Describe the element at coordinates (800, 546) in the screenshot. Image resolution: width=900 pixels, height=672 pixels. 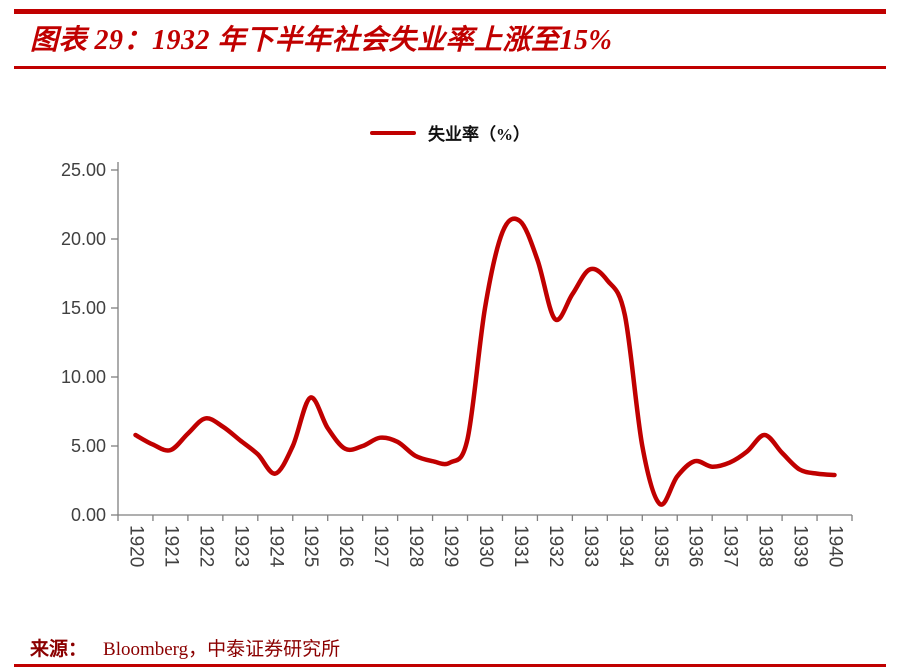
I see `x-tick-label: 1939` at that location.